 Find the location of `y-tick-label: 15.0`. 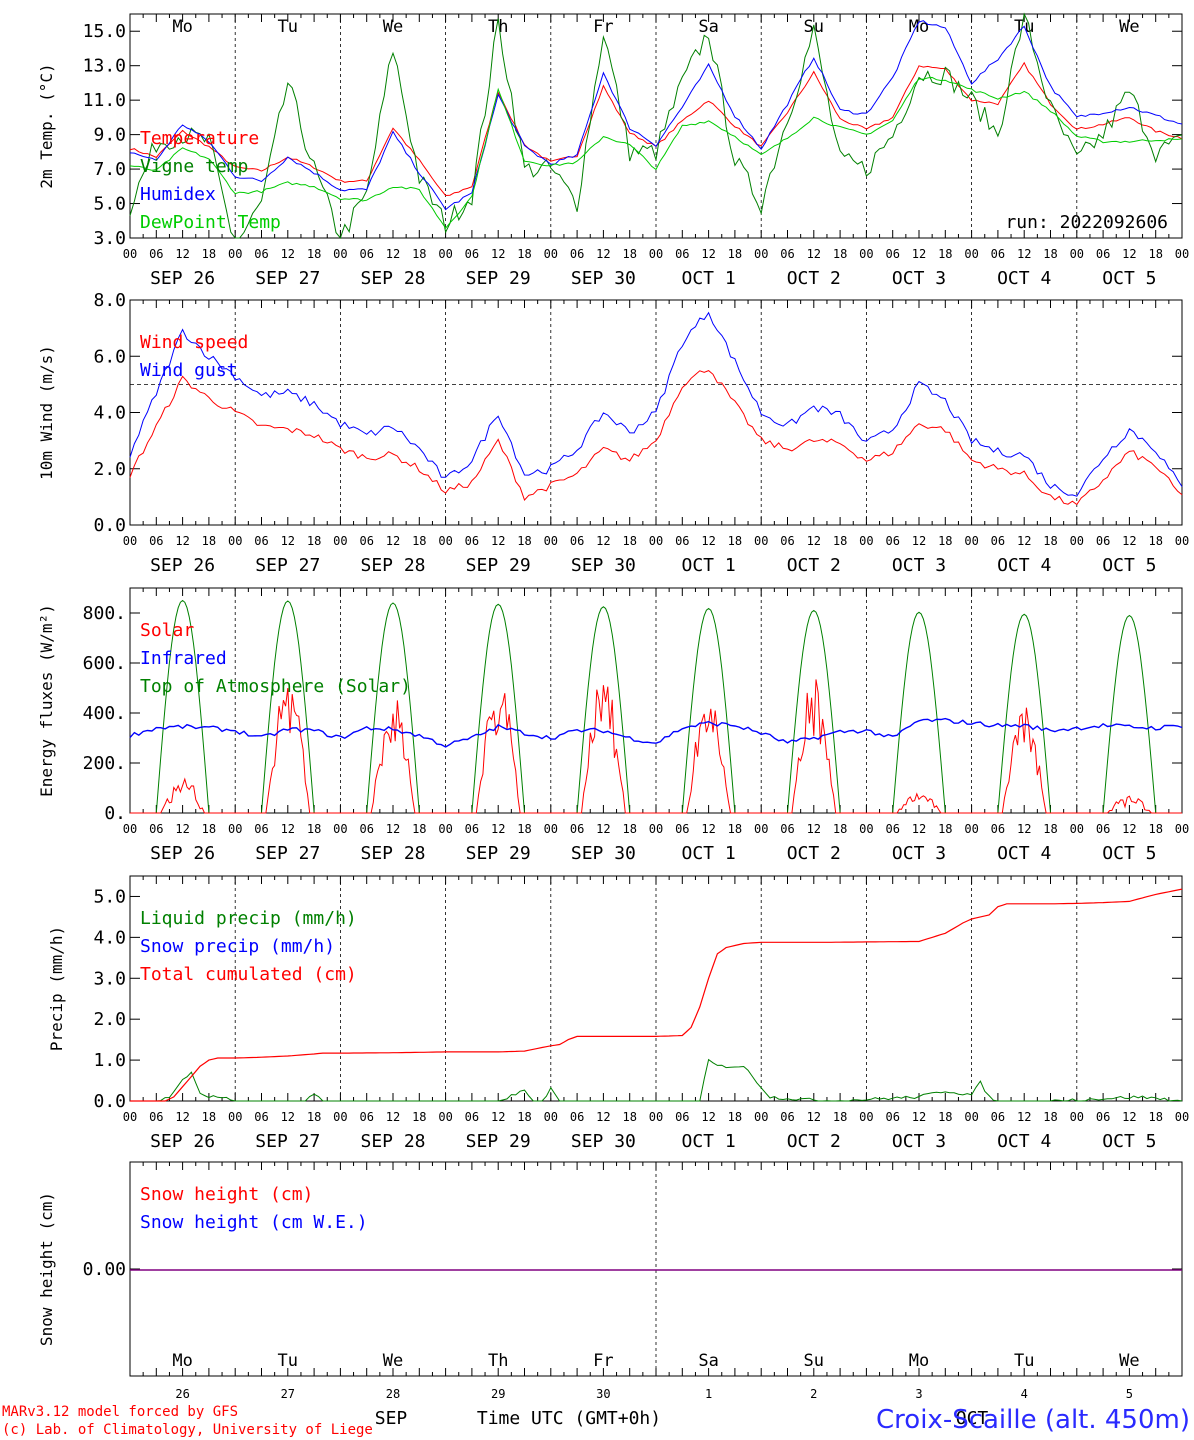

y-tick-label: 15.0 is located at coordinates (104, 31).